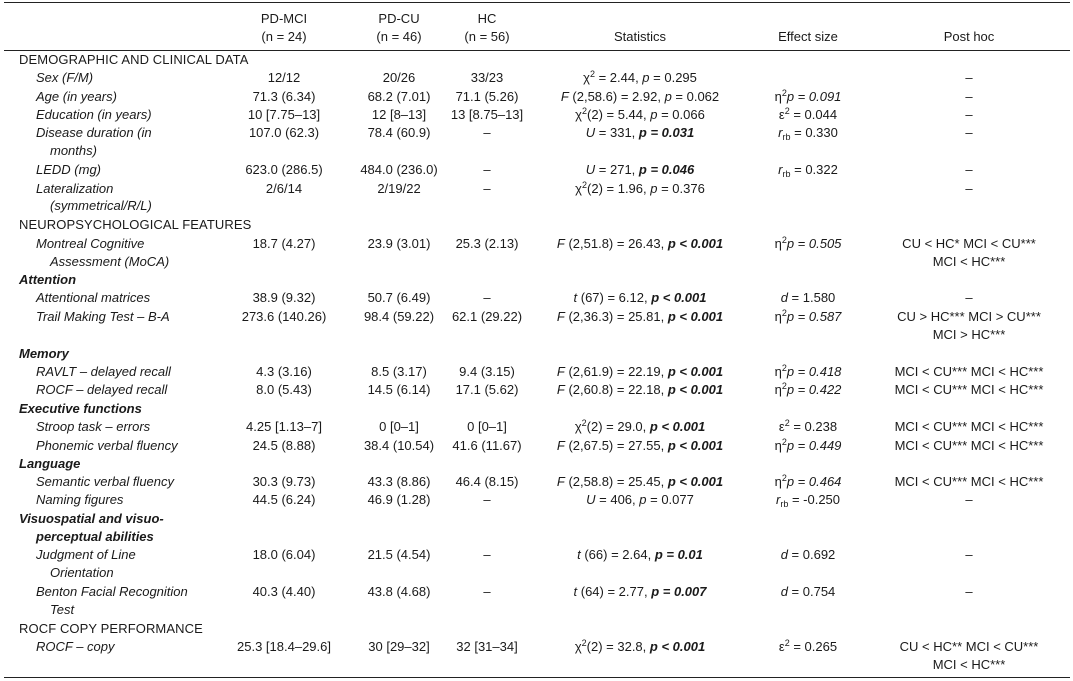 Image resolution: width=1073 pixels, height=681 pixels. What do you see at coordinates (969, 261) in the screenshot?
I see `cell-moca-posthoc-cont: MCI < HC***` at bounding box center [969, 261].